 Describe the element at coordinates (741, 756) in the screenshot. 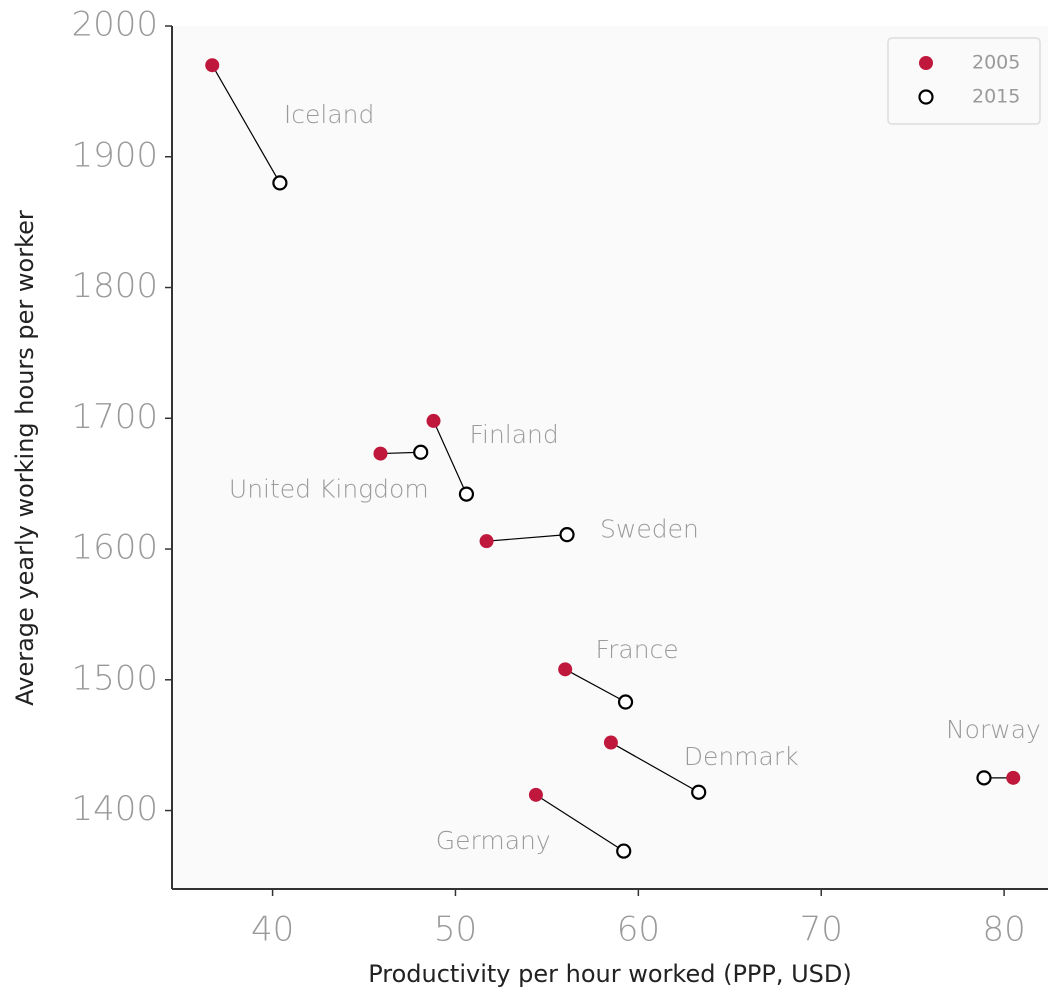

I see `country-label: Denmark` at that location.